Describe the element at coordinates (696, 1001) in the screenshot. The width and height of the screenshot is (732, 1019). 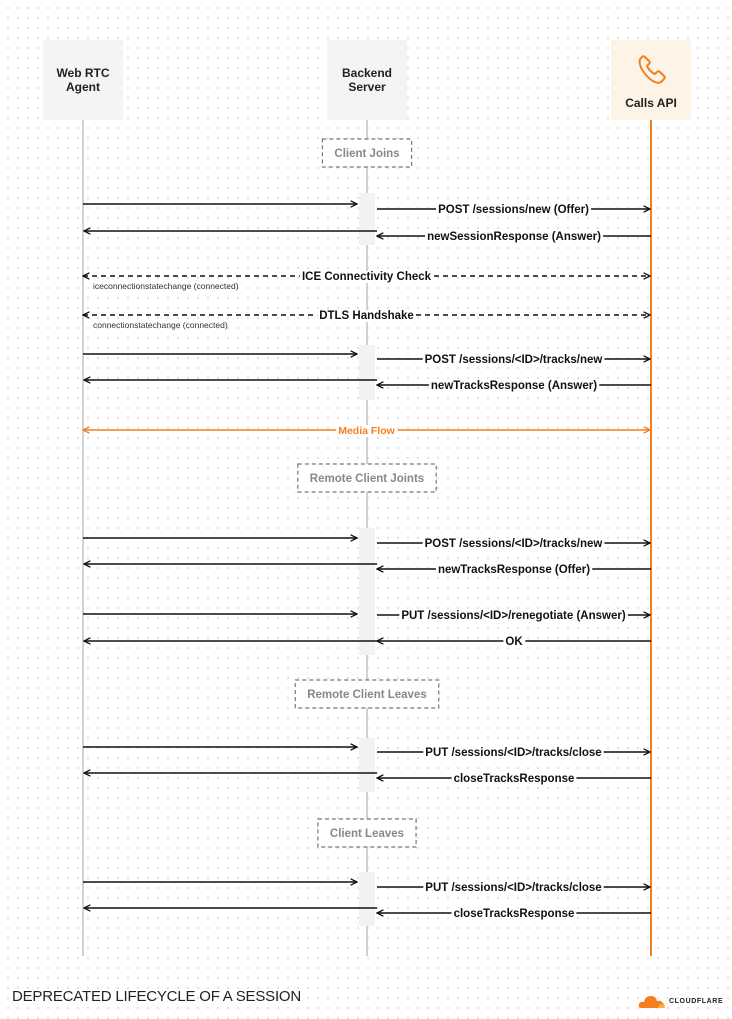
I see `logo-text: CLOUDFLARE` at that location.